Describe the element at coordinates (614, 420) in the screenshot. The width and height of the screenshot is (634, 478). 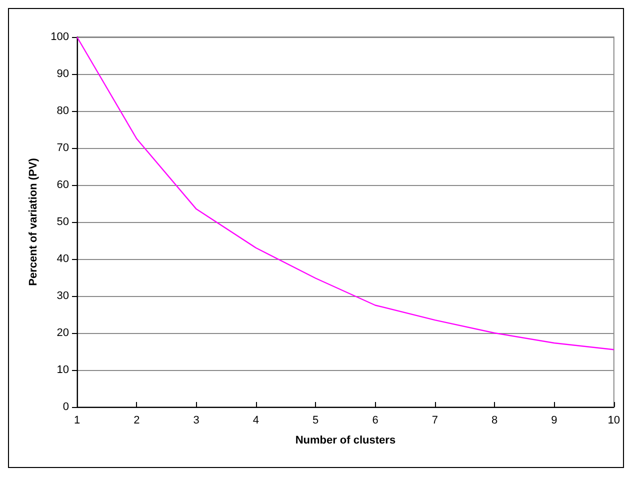
I see `x-tick-label: 10` at that location.